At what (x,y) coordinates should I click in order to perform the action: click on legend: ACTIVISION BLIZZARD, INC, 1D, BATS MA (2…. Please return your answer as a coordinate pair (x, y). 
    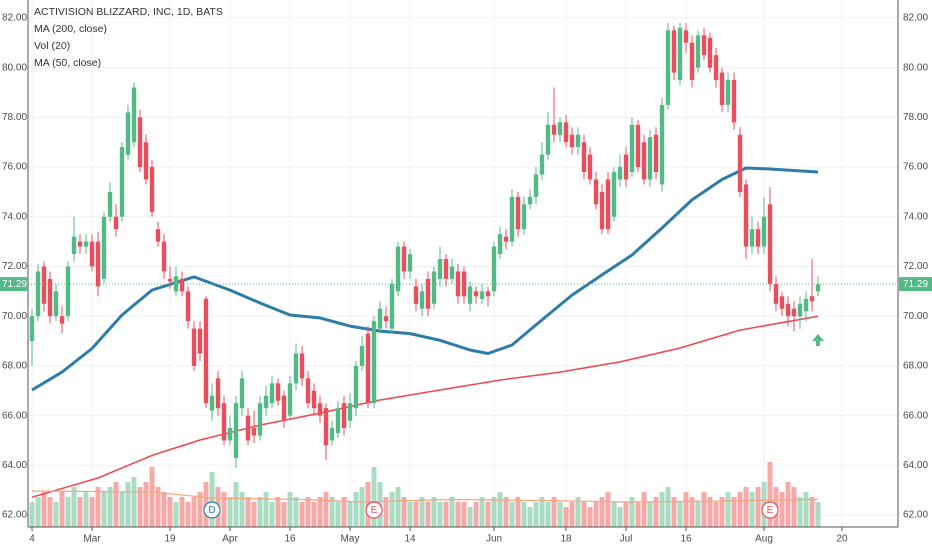
    Looking at the image, I should click on (128, 37).